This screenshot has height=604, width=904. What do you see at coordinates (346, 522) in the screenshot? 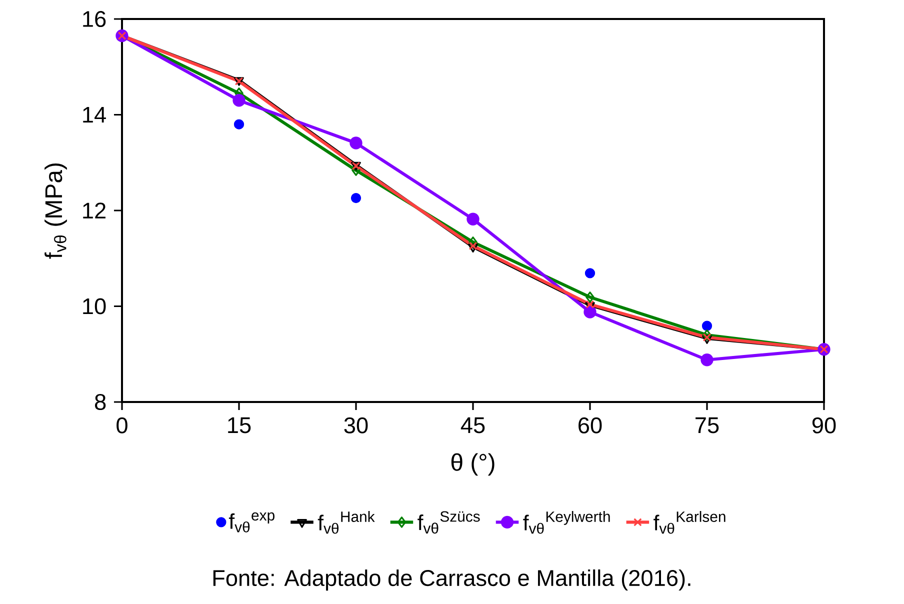
I see `legend-label: f$_{vθ}$Hank` at bounding box center [346, 522].